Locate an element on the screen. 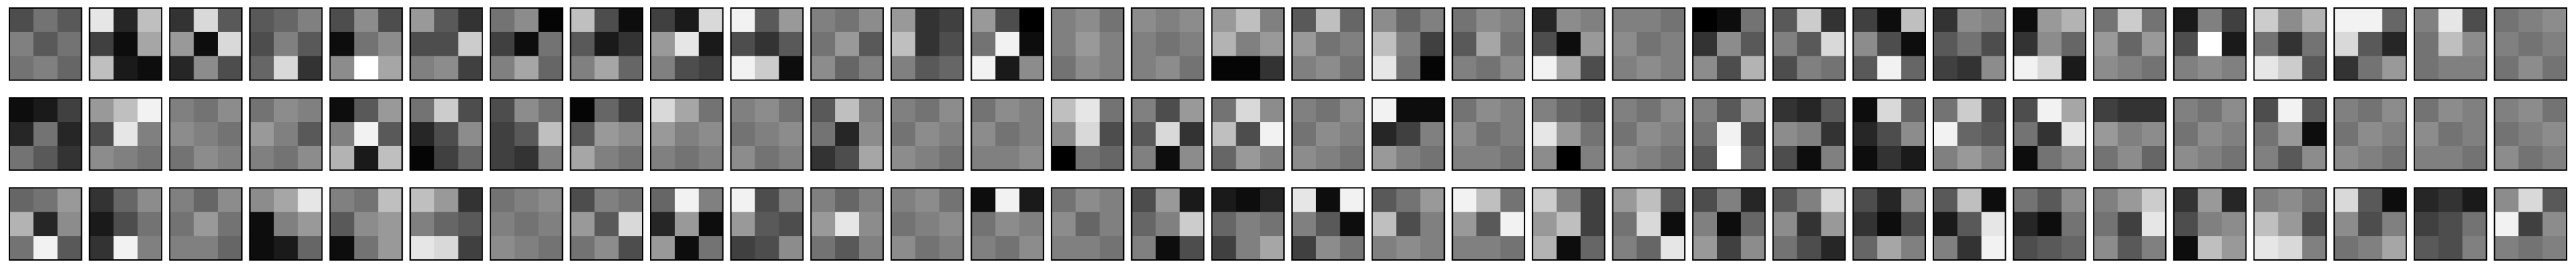  filter-tile-r1-c5 is located at coordinates (366, 44).